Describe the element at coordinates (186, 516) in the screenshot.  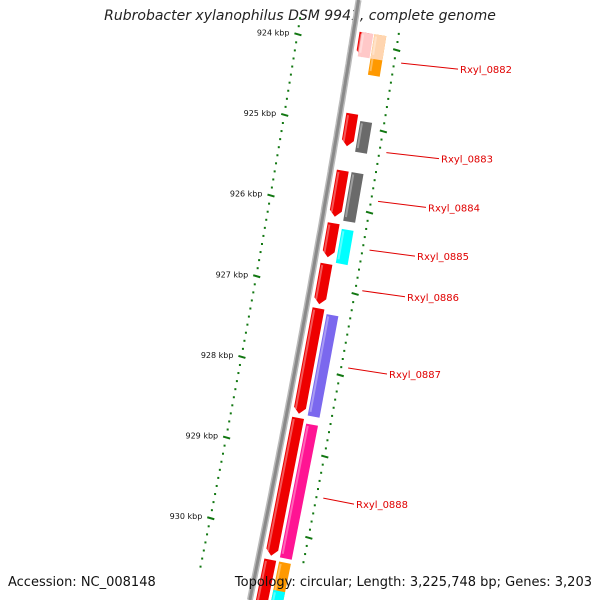
I see `ruler-label: 930 kbp` at that location.